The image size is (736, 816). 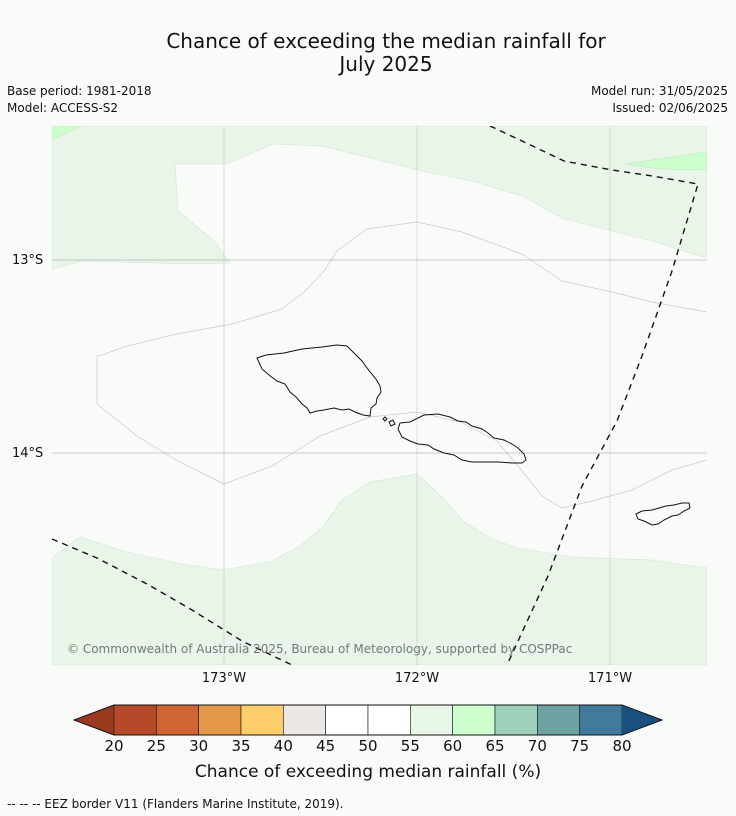 What do you see at coordinates (326, 746) in the screenshot?
I see `colorbar-tick-45: 45` at bounding box center [326, 746].